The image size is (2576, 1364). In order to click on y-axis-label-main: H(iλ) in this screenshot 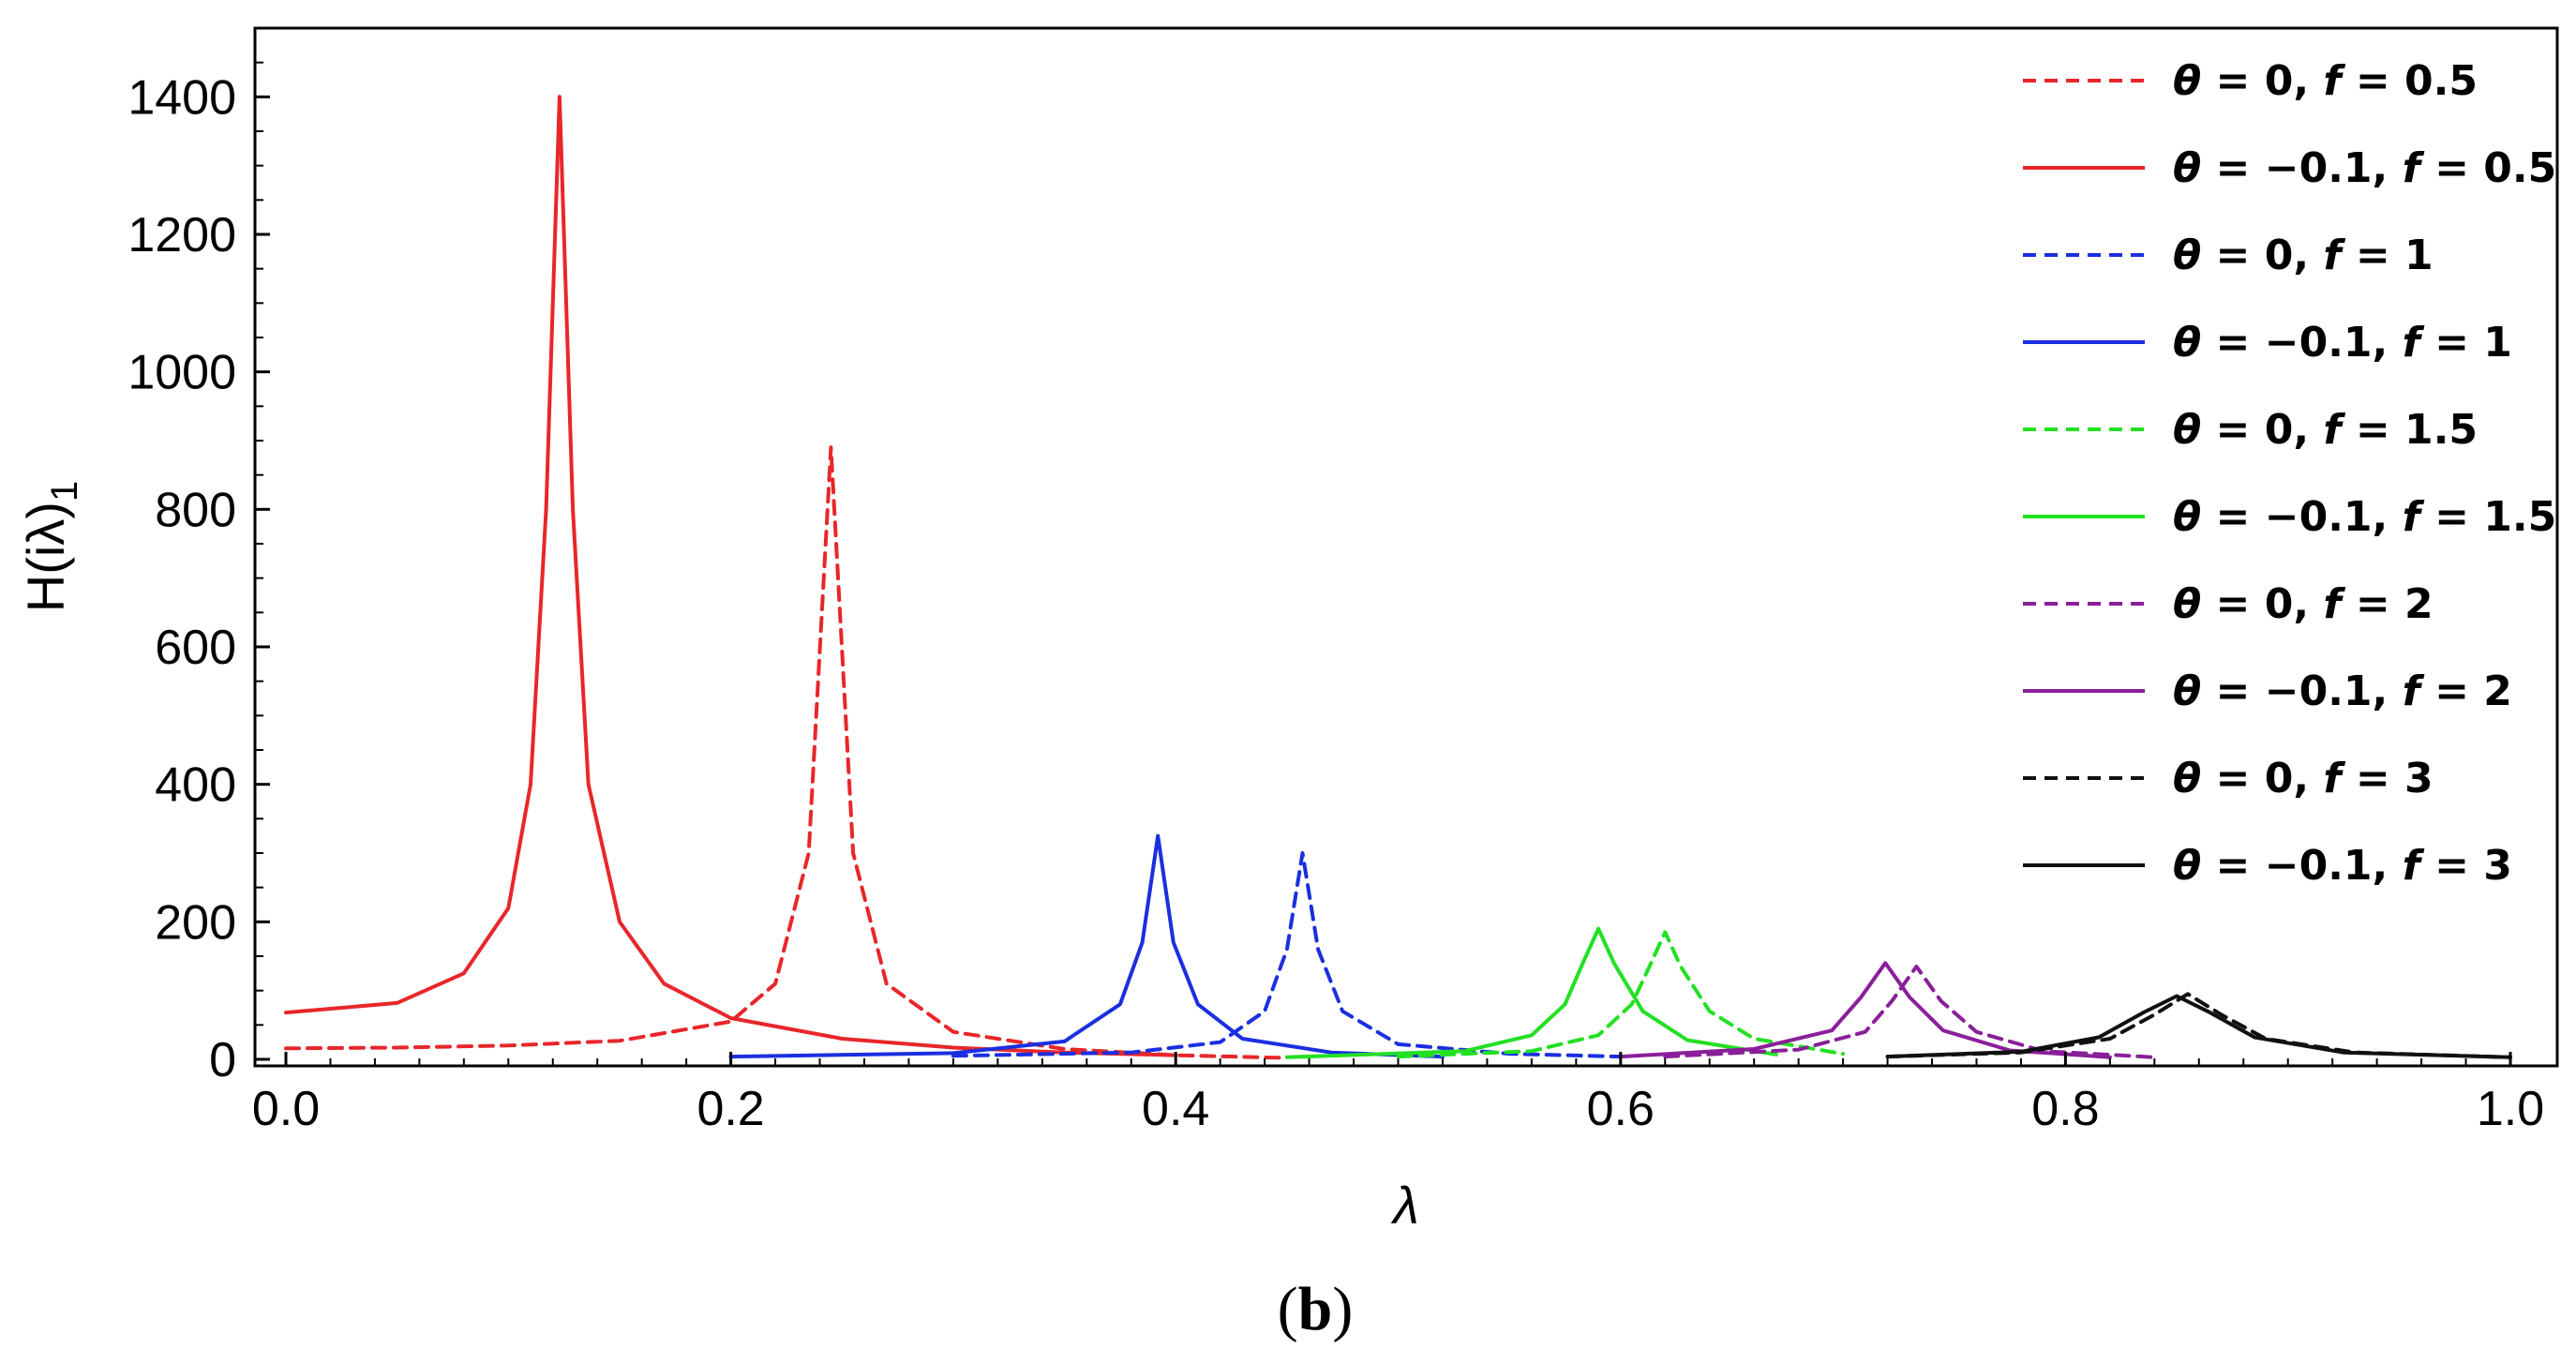, I will do `click(46, 557)`.